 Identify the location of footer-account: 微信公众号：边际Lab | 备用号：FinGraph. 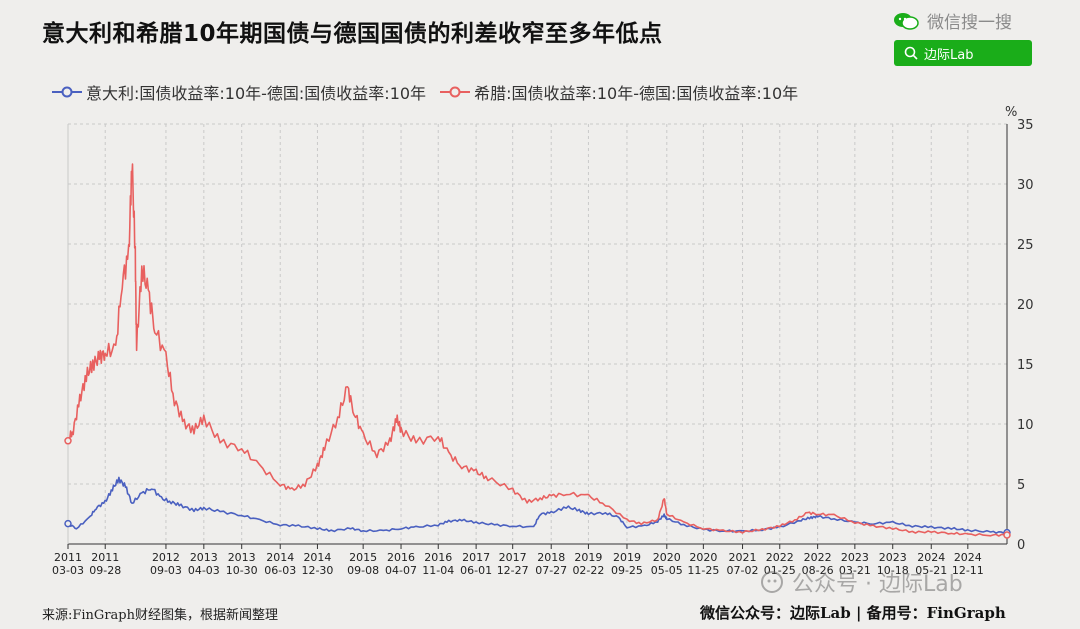
(853, 613).